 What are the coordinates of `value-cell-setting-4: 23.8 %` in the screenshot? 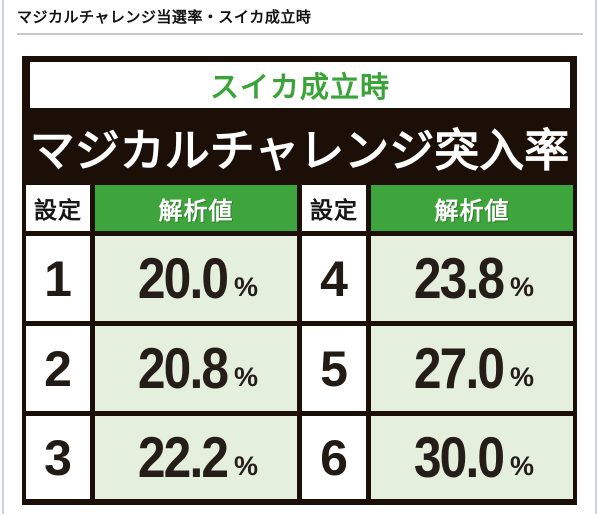 It's located at (472, 278).